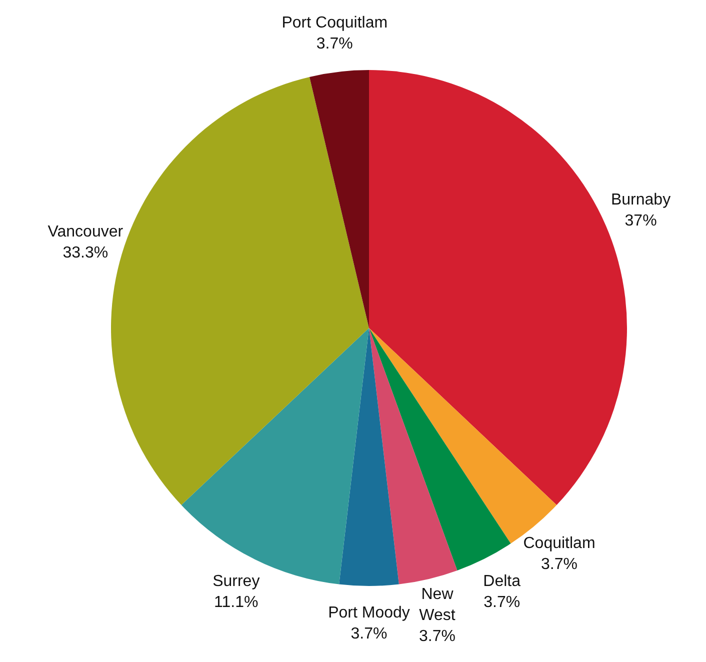 The image size is (706, 662). I want to click on slice-label: Surrey, so click(236, 581).